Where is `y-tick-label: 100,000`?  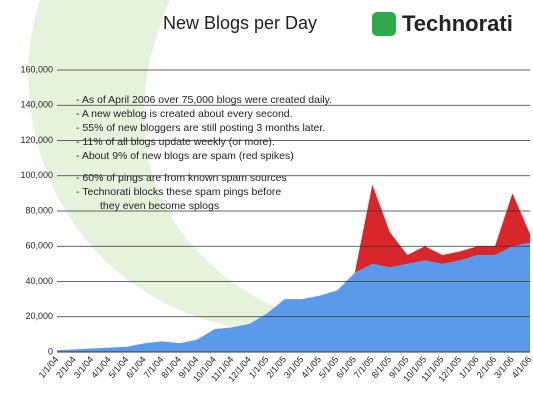 y-tick-label: 100,000 is located at coordinates (36, 175).